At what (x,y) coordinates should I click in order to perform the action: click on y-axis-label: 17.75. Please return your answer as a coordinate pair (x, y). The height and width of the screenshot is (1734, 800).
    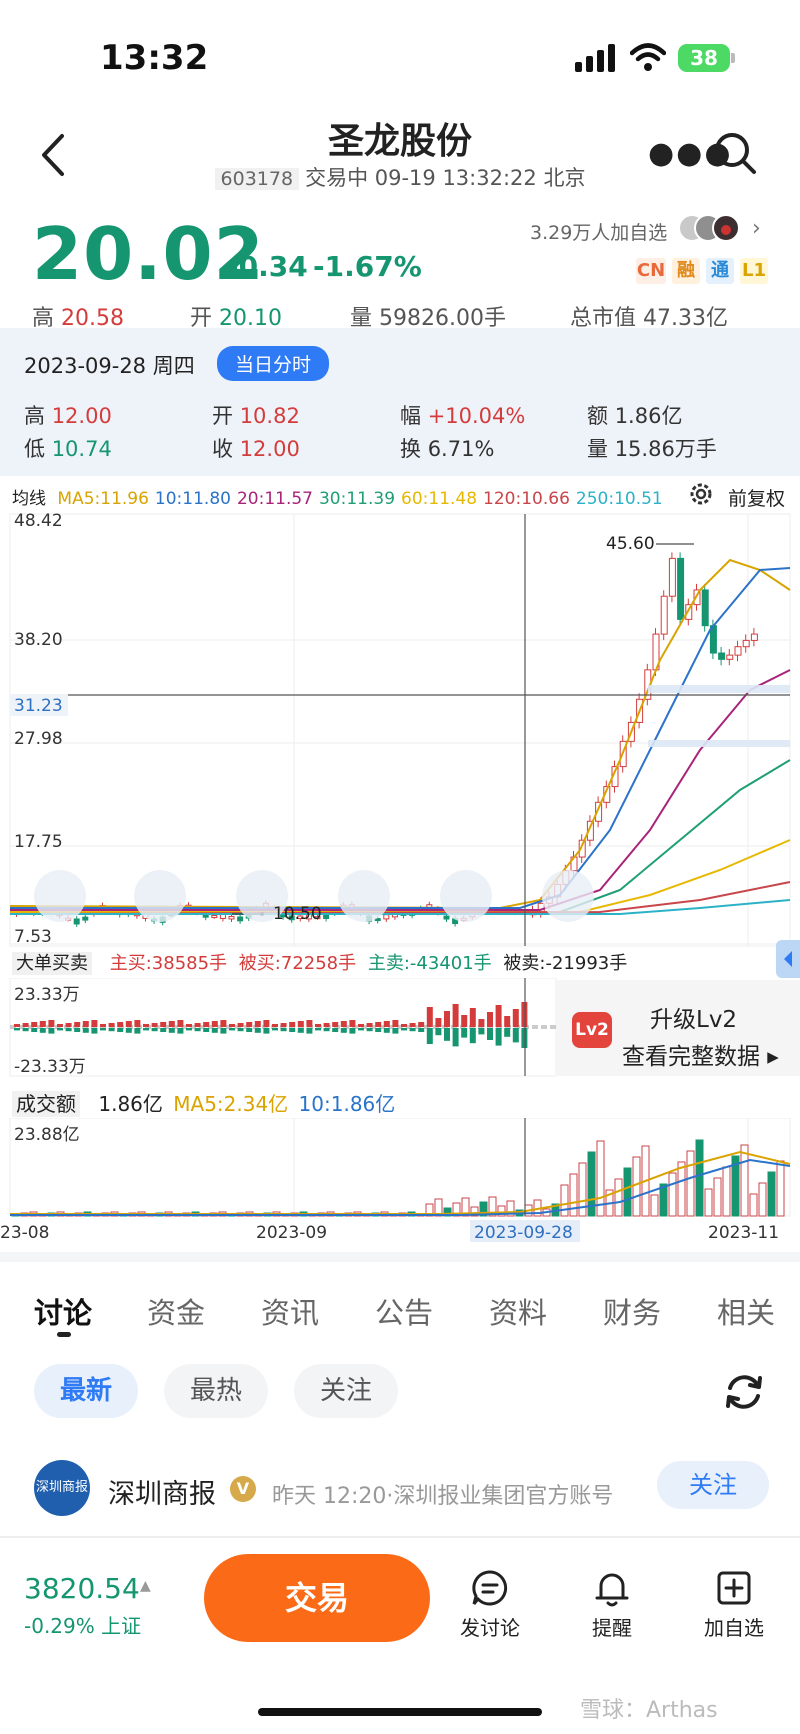
    Looking at the image, I should click on (38, 842).